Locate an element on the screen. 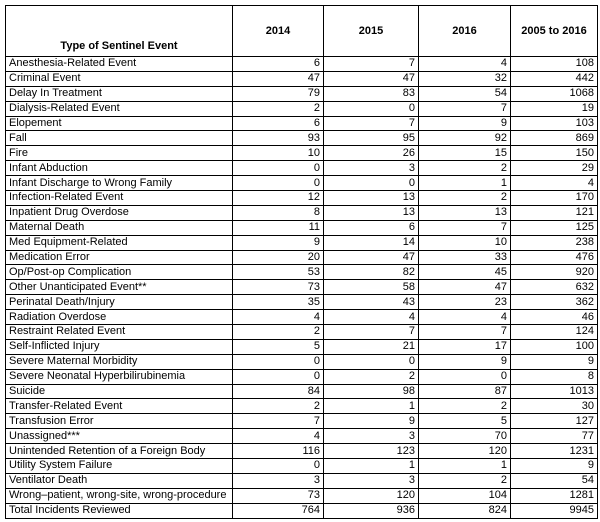  event-type: Suicide is located at coordinates (119, 391).